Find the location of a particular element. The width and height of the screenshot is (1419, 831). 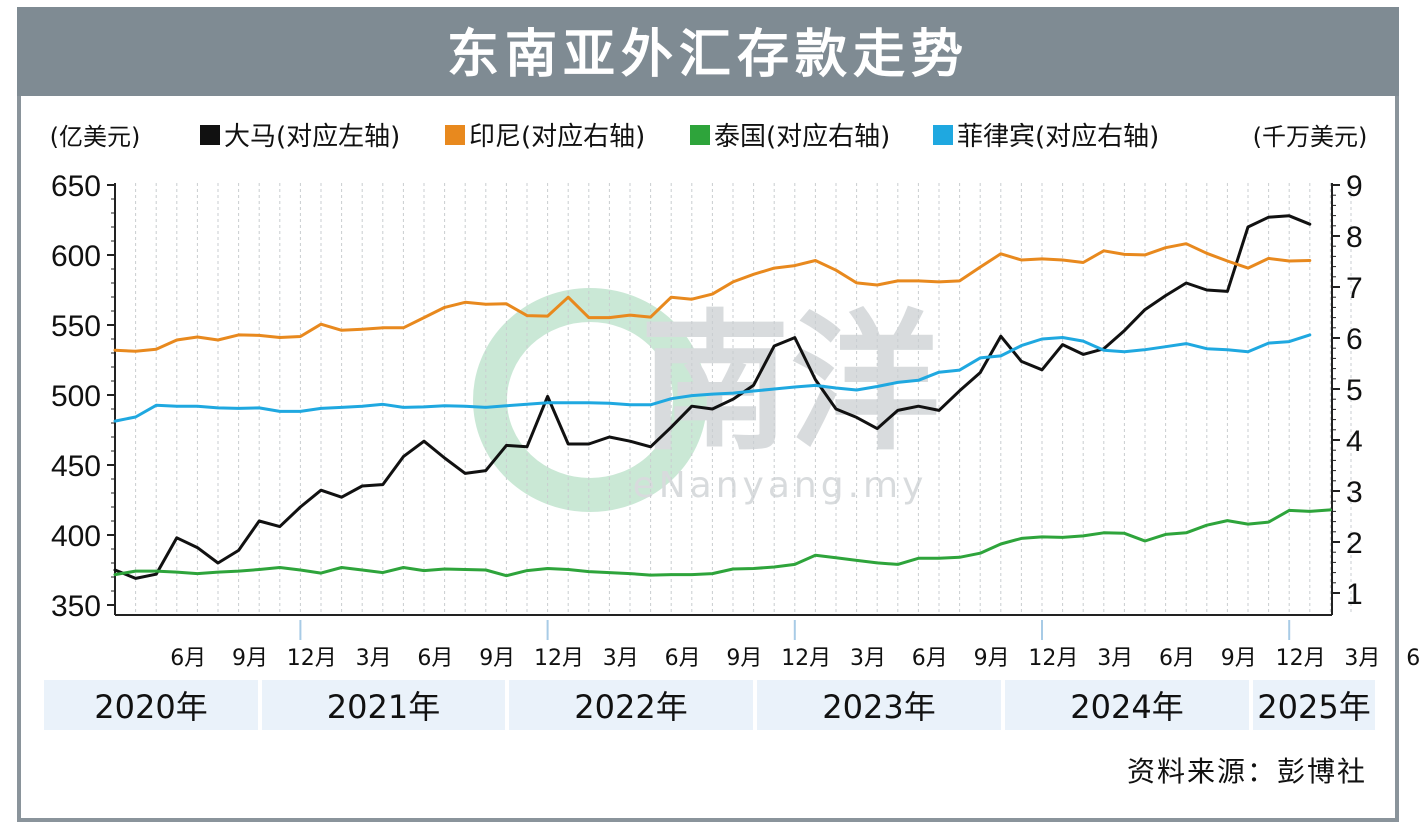

year-label: 2024年 is located at coordinates (1126, 707).